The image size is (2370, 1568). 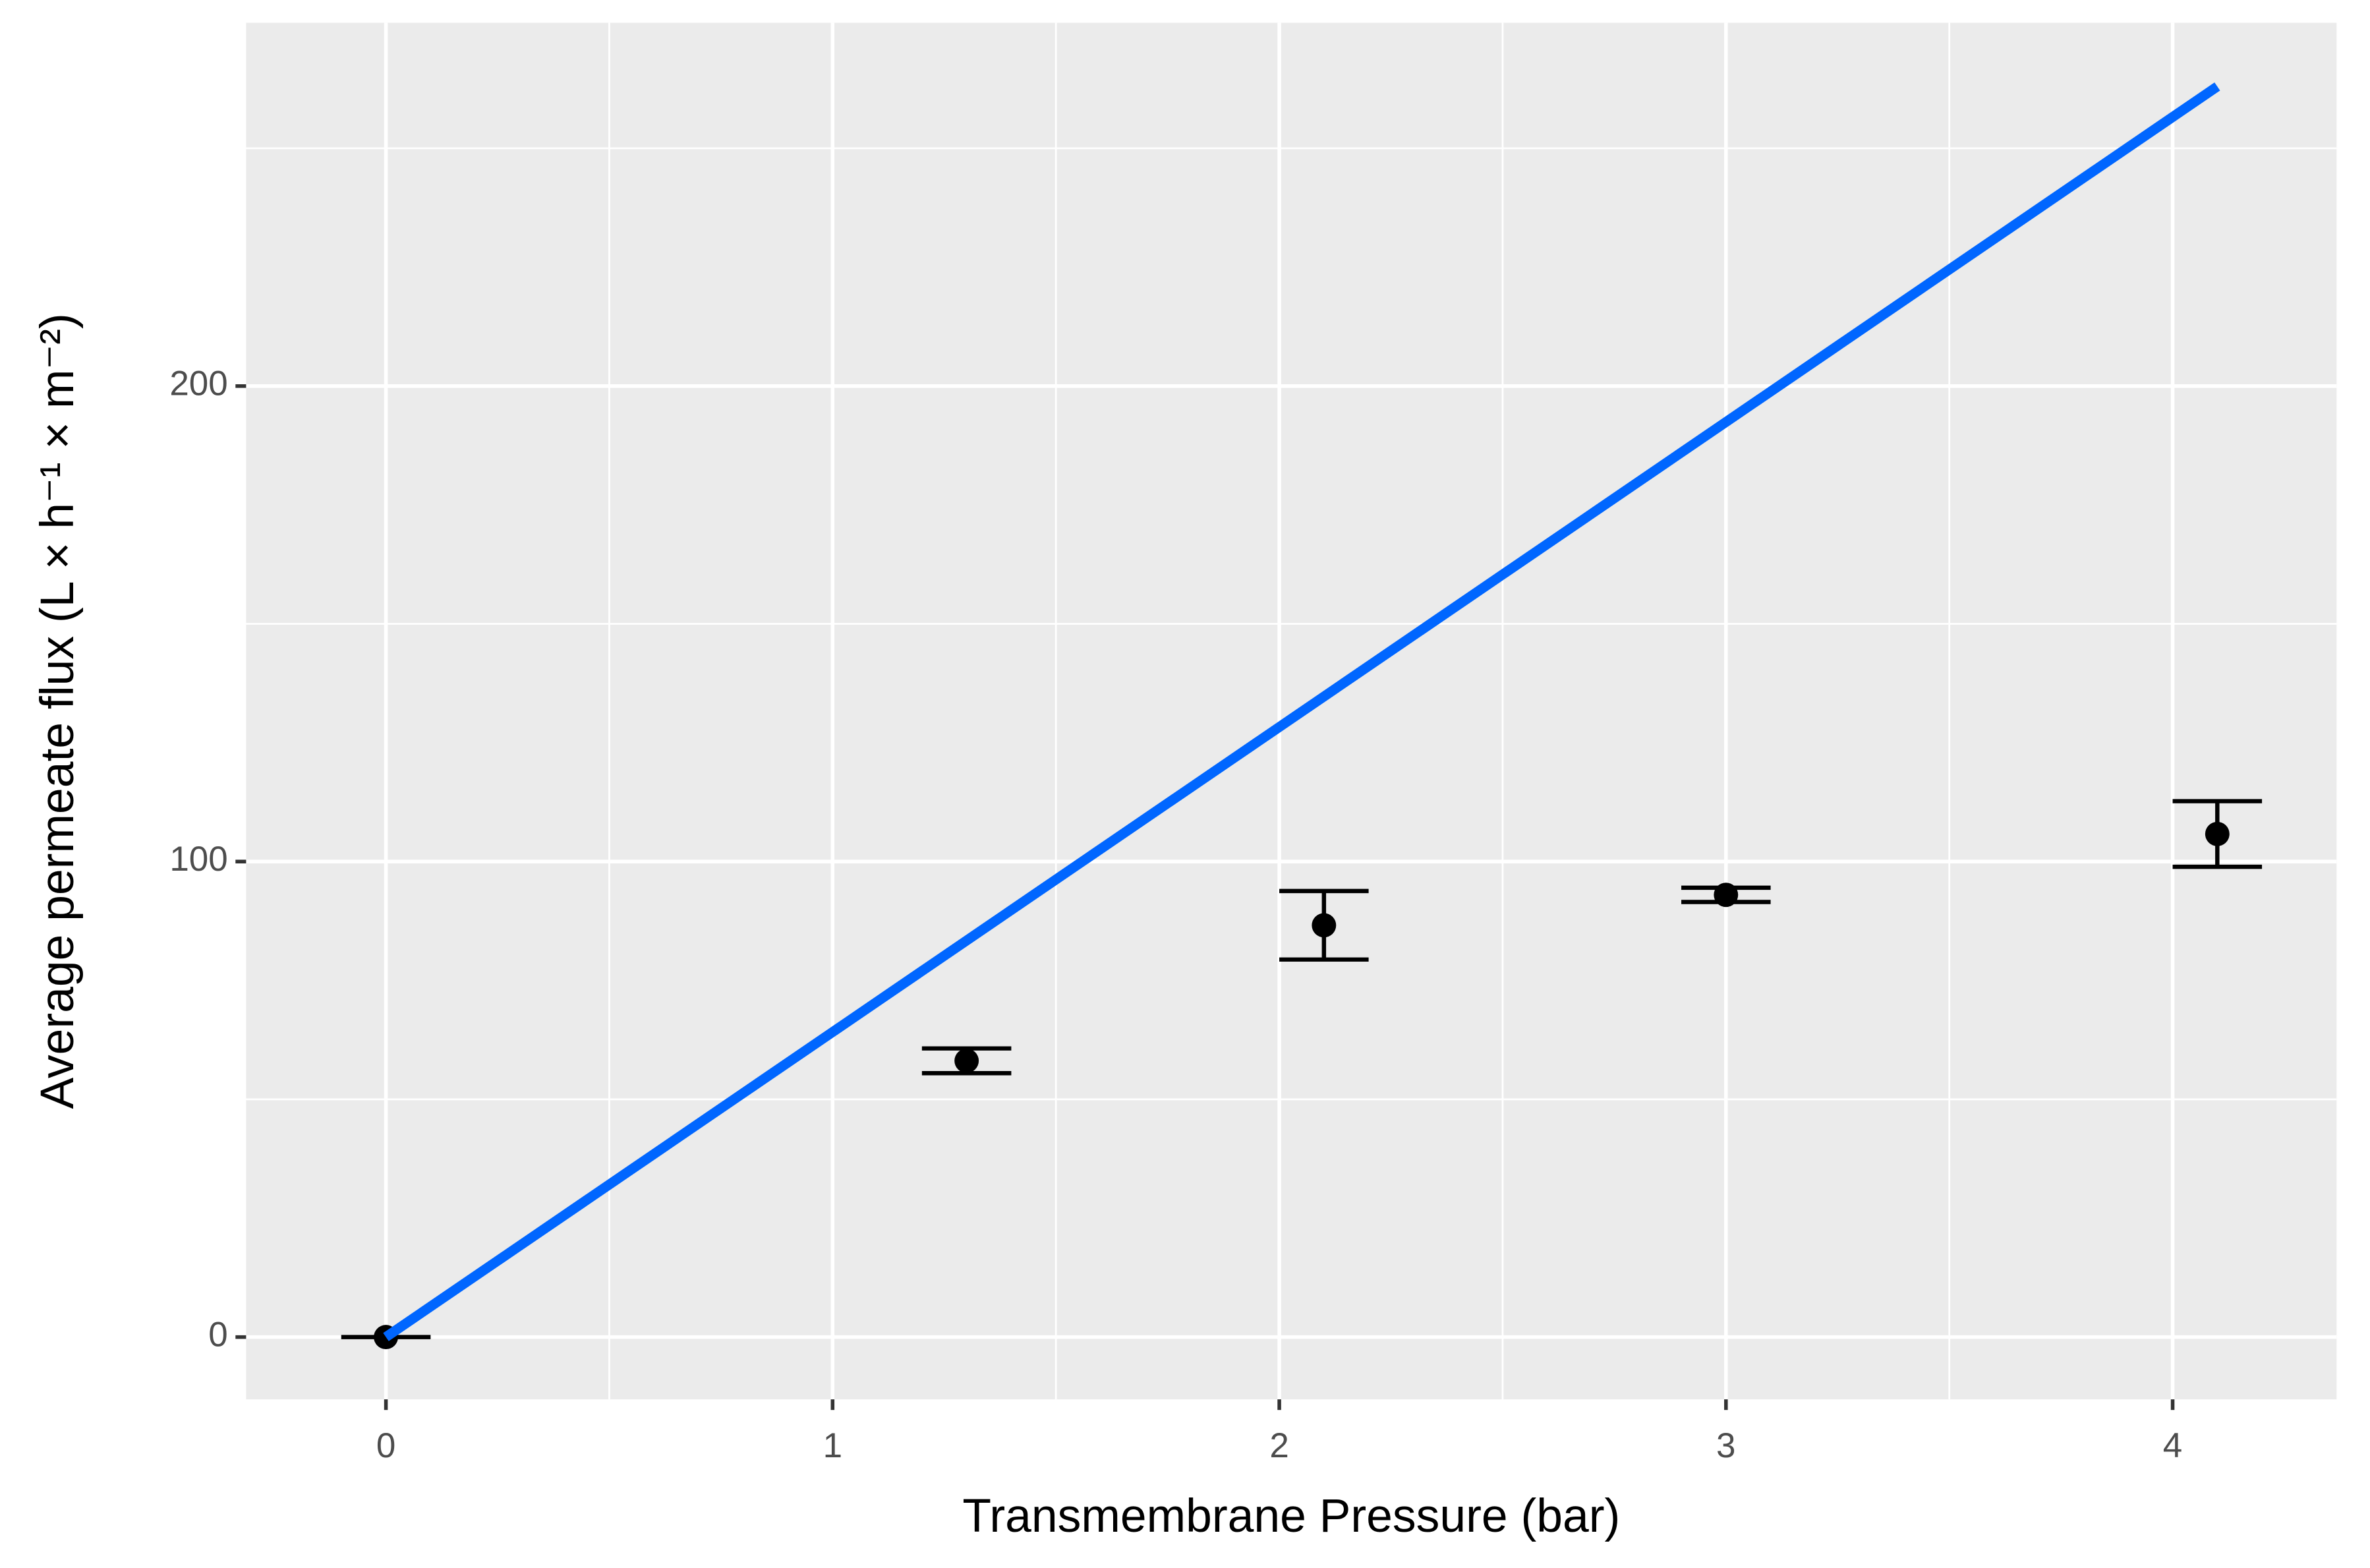 What do you see at coordinates (1291, 1516) in the screenshot?
I see `x-axis-title: Transmembrane Pressure (bar)` at bounding box center [1291, 1516].